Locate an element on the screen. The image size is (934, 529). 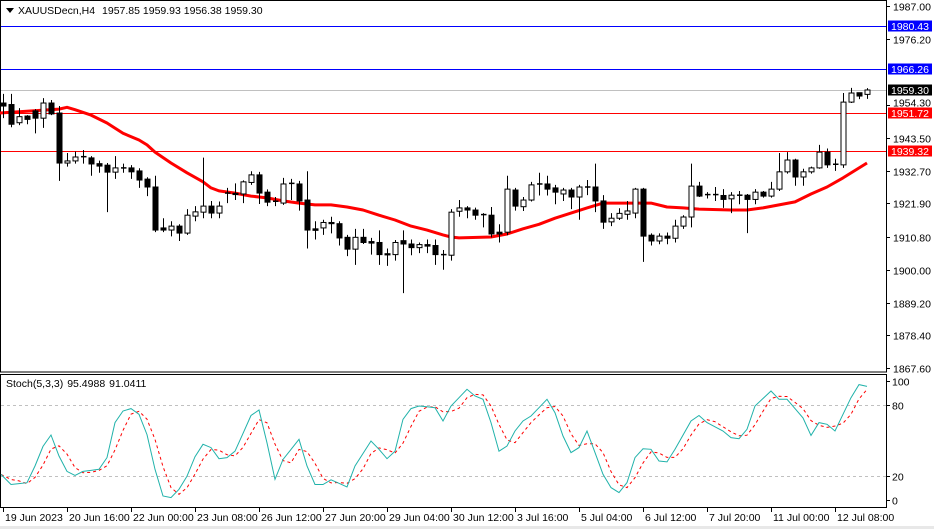
time-tick-label: 29 Jun 04:00 is located at coordinates (419, 518).